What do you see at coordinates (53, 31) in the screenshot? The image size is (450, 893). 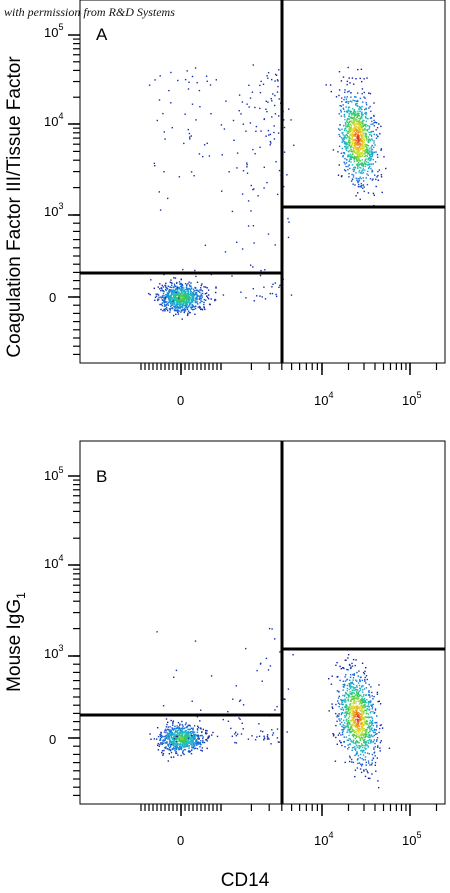 I see `panel-a-ytick-label: 105` at bounding box center [53, 31].